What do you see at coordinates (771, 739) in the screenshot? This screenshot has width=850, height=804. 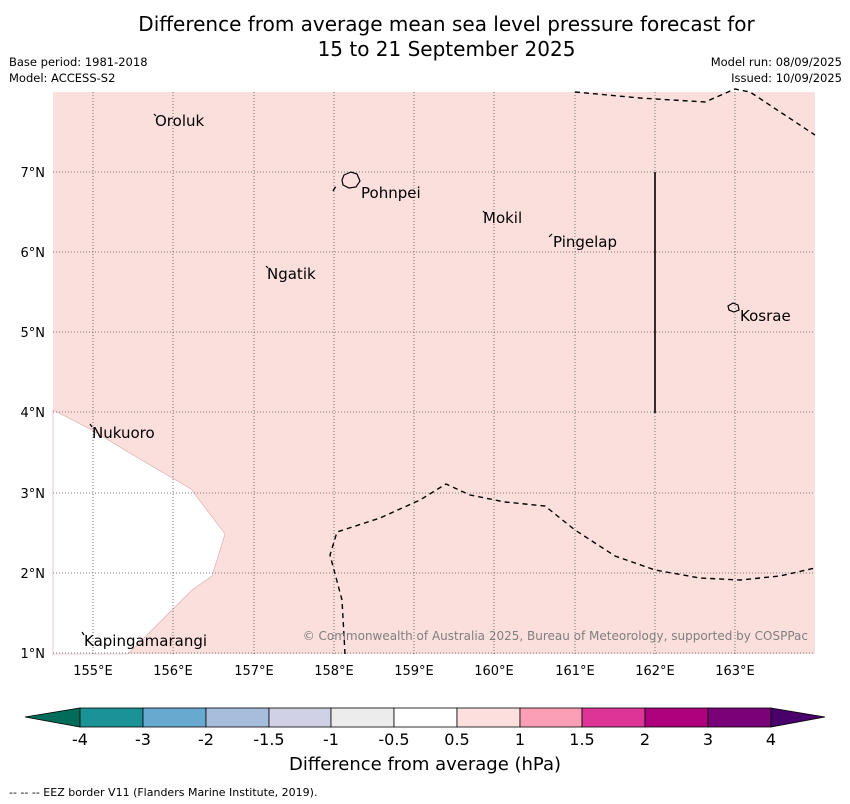 I see `colorbar-tick: 4` at bounding box center [771, 739].